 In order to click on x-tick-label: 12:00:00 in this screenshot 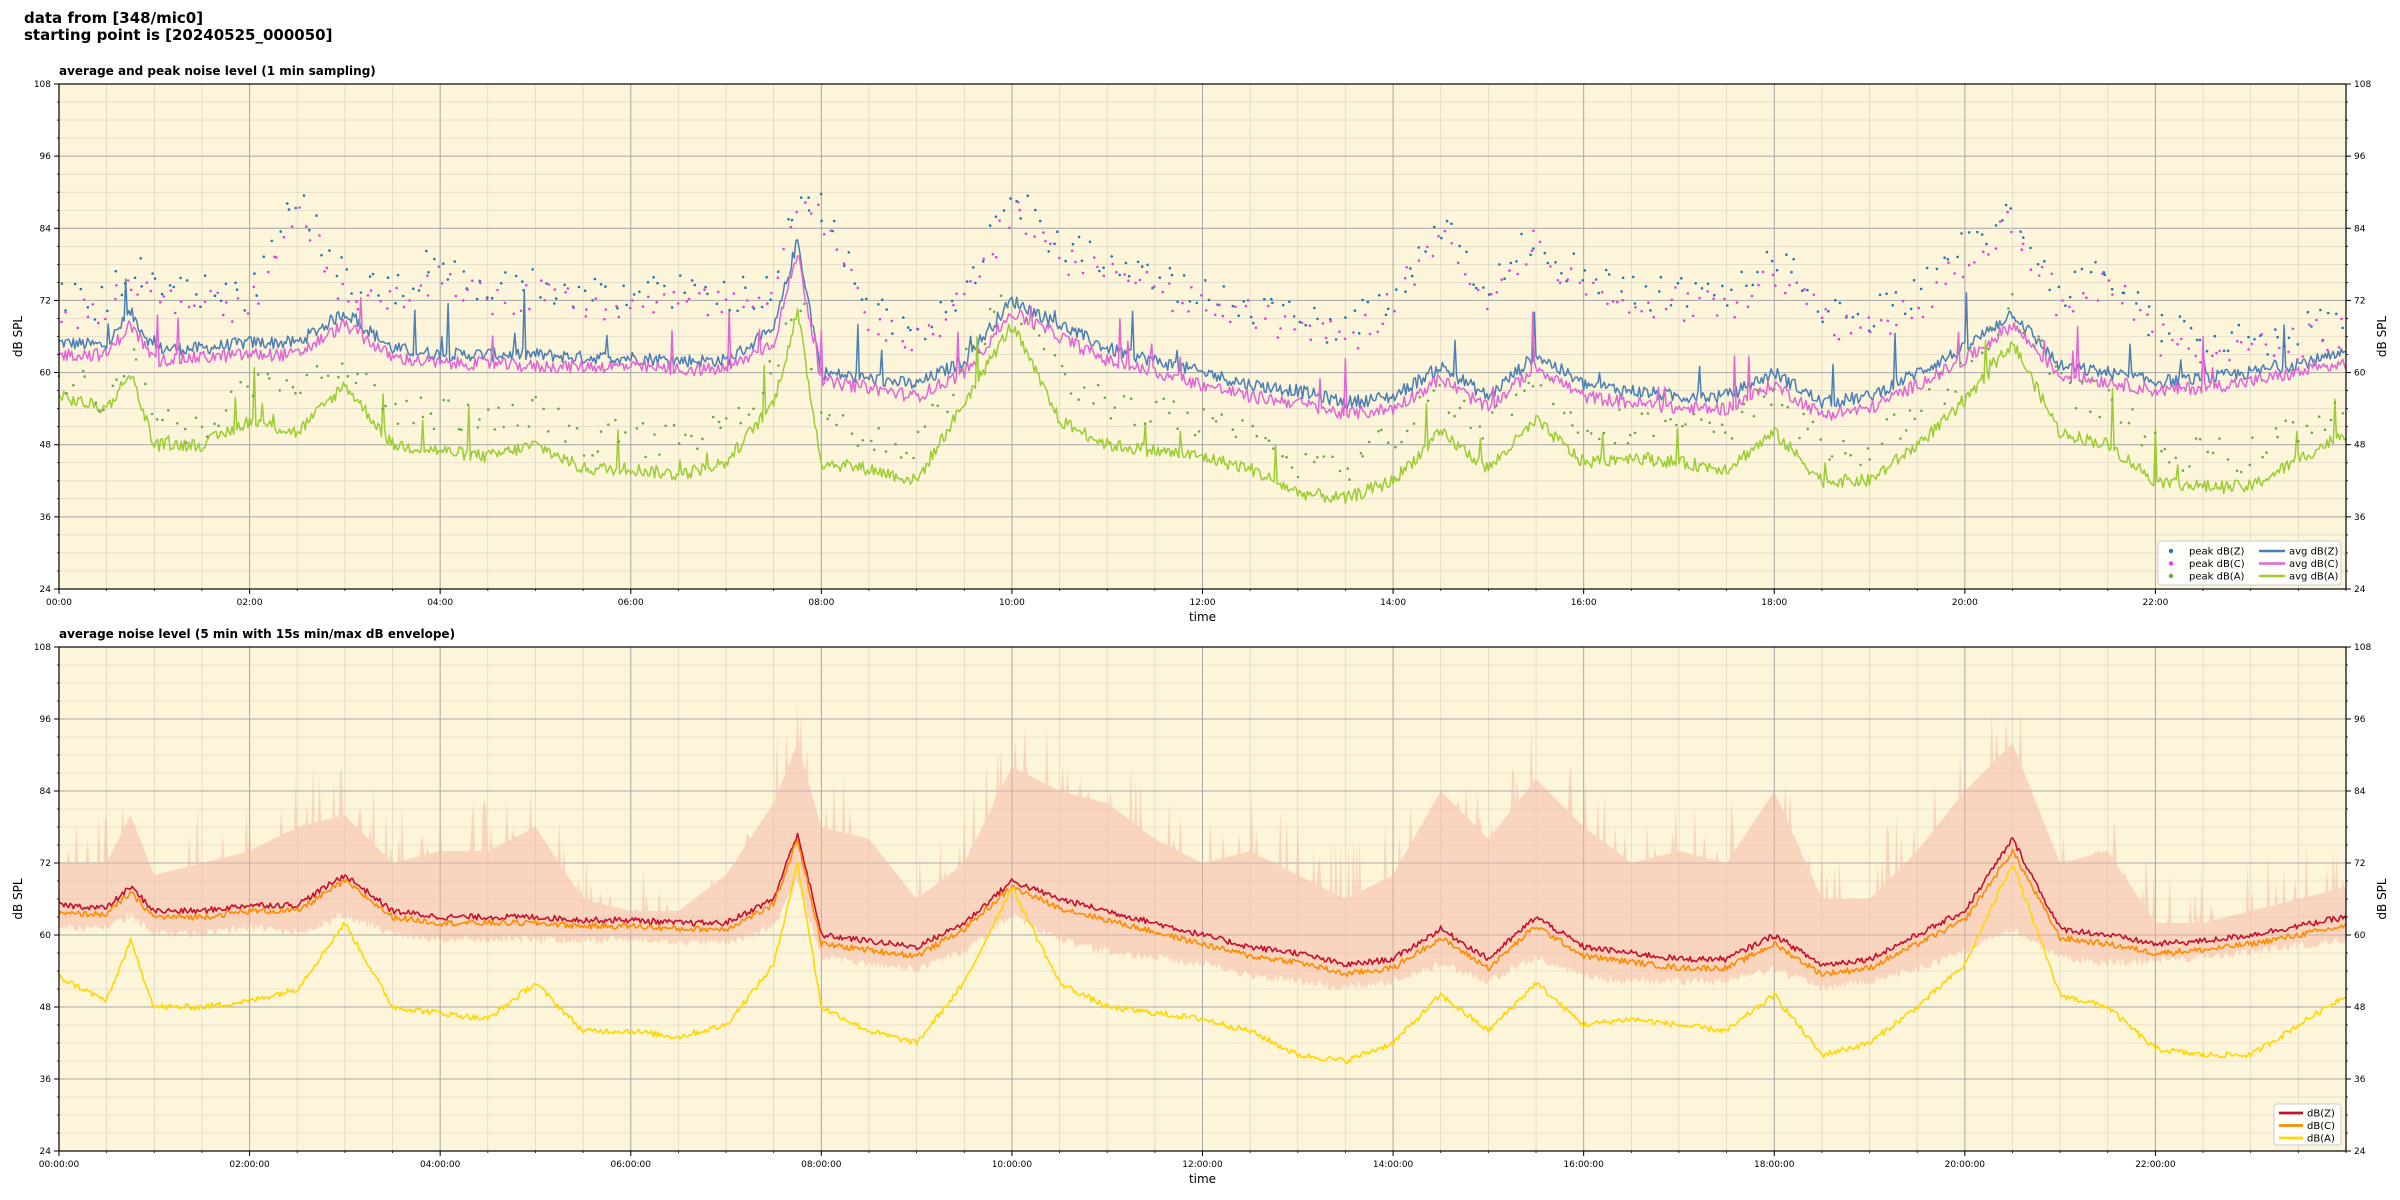, I will do `click(1202, 1165)`.